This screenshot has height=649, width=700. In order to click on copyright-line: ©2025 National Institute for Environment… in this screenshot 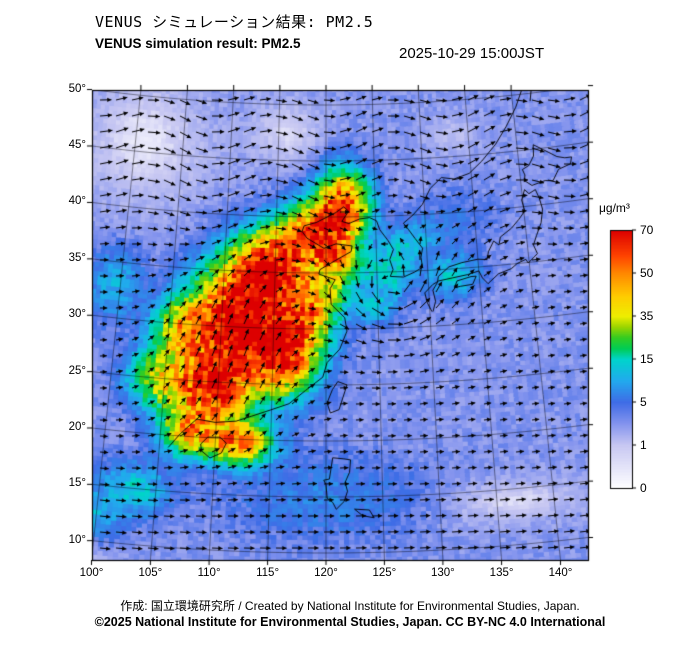, I will do `click(350, 622)`.